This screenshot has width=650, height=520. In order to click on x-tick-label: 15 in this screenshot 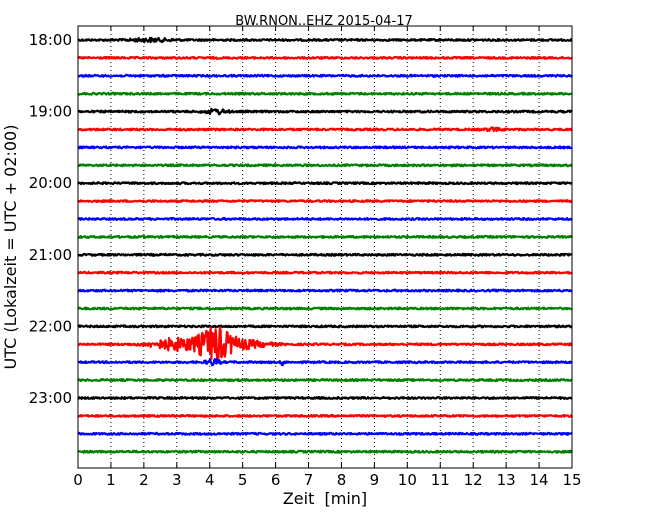, I will do `click(571, 480)`.